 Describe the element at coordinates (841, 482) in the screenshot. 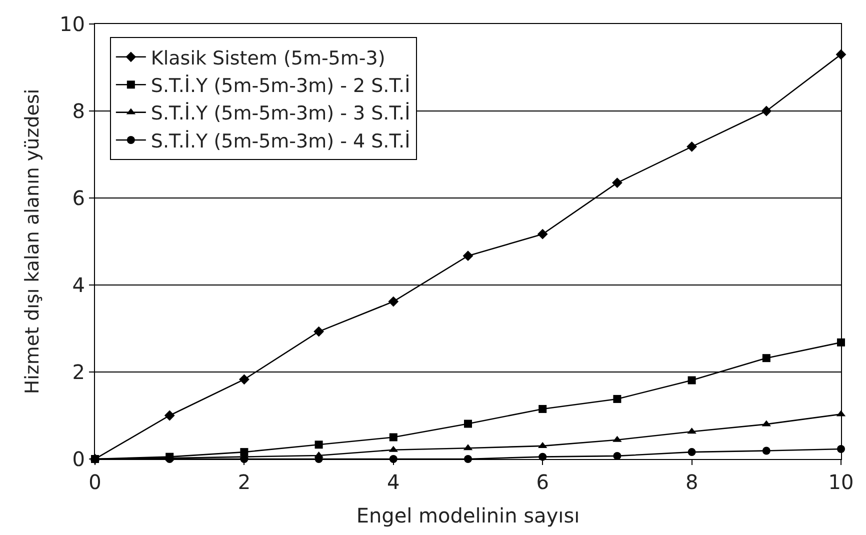

I see `x-tick-label: 10` at that location.